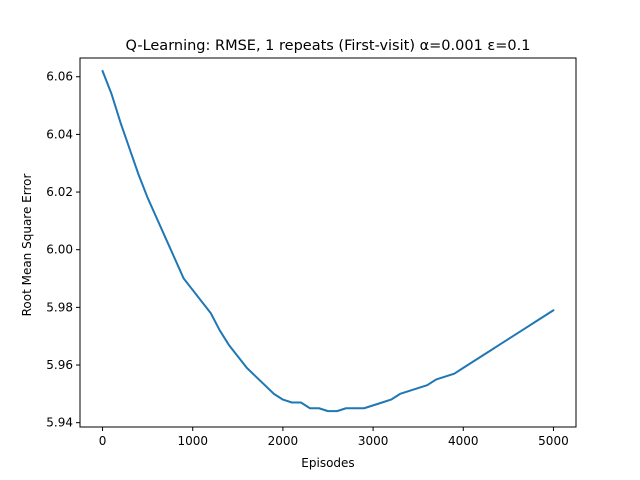 The width and height of the screenshot is (640, 480). I want to click on x-tick-label-4: 4000, so click(463, 441).